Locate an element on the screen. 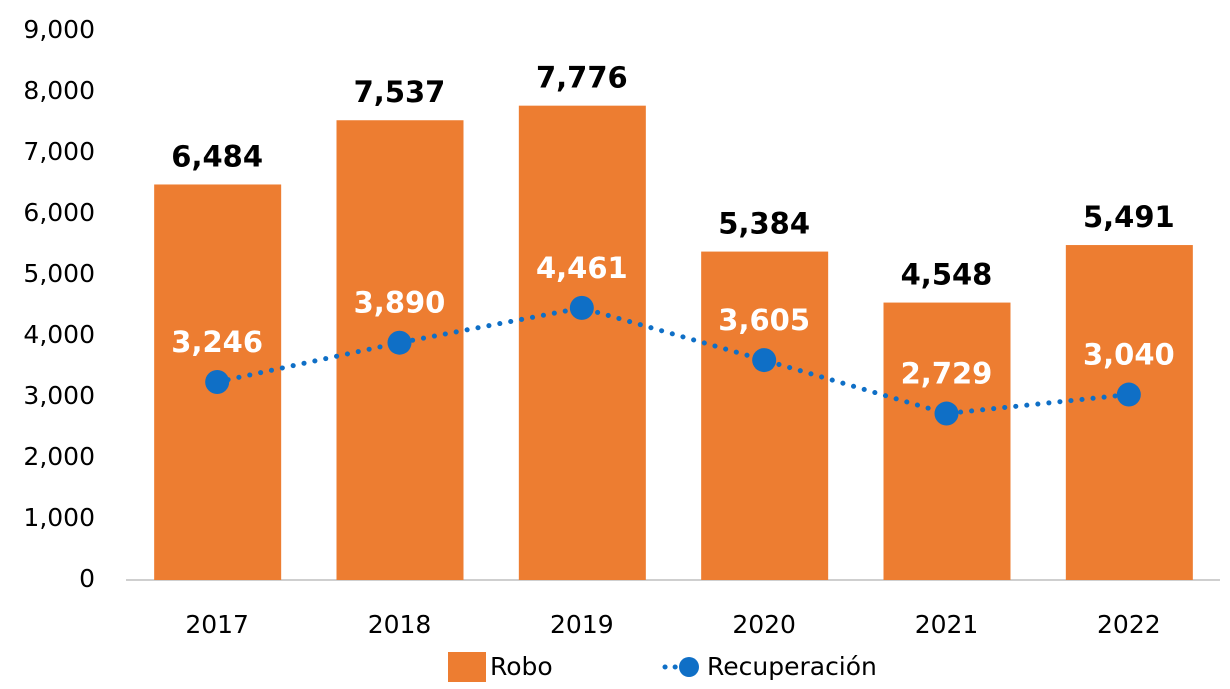 Image resolution: width=1230 pixels, height=689 pixels. value-label: 3,040 is located at coordinates (1129, 355).